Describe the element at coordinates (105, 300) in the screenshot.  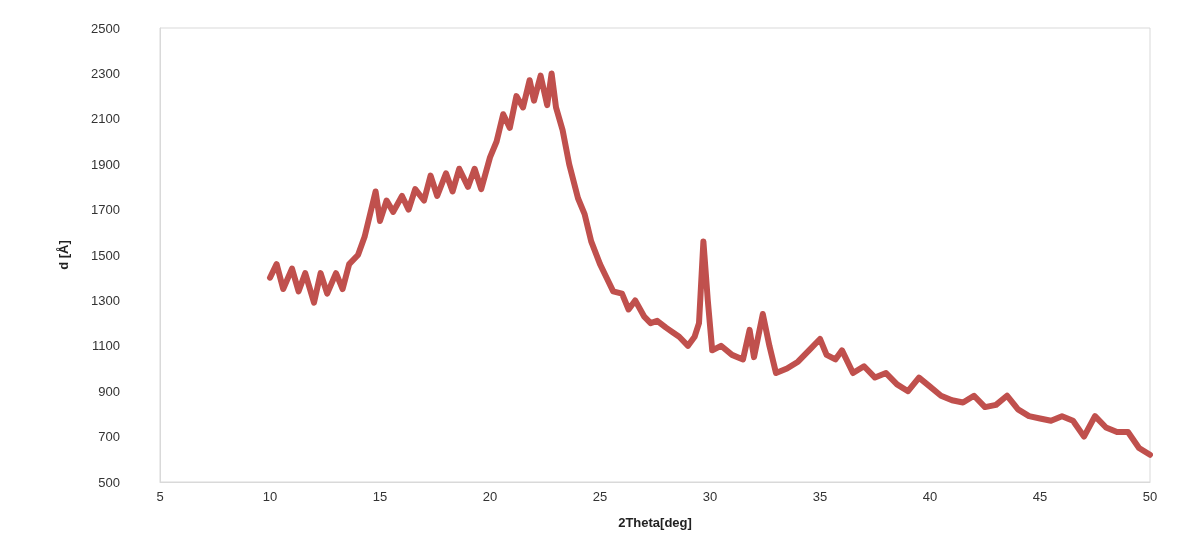
I see `y-tick-label: 1300` at that location.